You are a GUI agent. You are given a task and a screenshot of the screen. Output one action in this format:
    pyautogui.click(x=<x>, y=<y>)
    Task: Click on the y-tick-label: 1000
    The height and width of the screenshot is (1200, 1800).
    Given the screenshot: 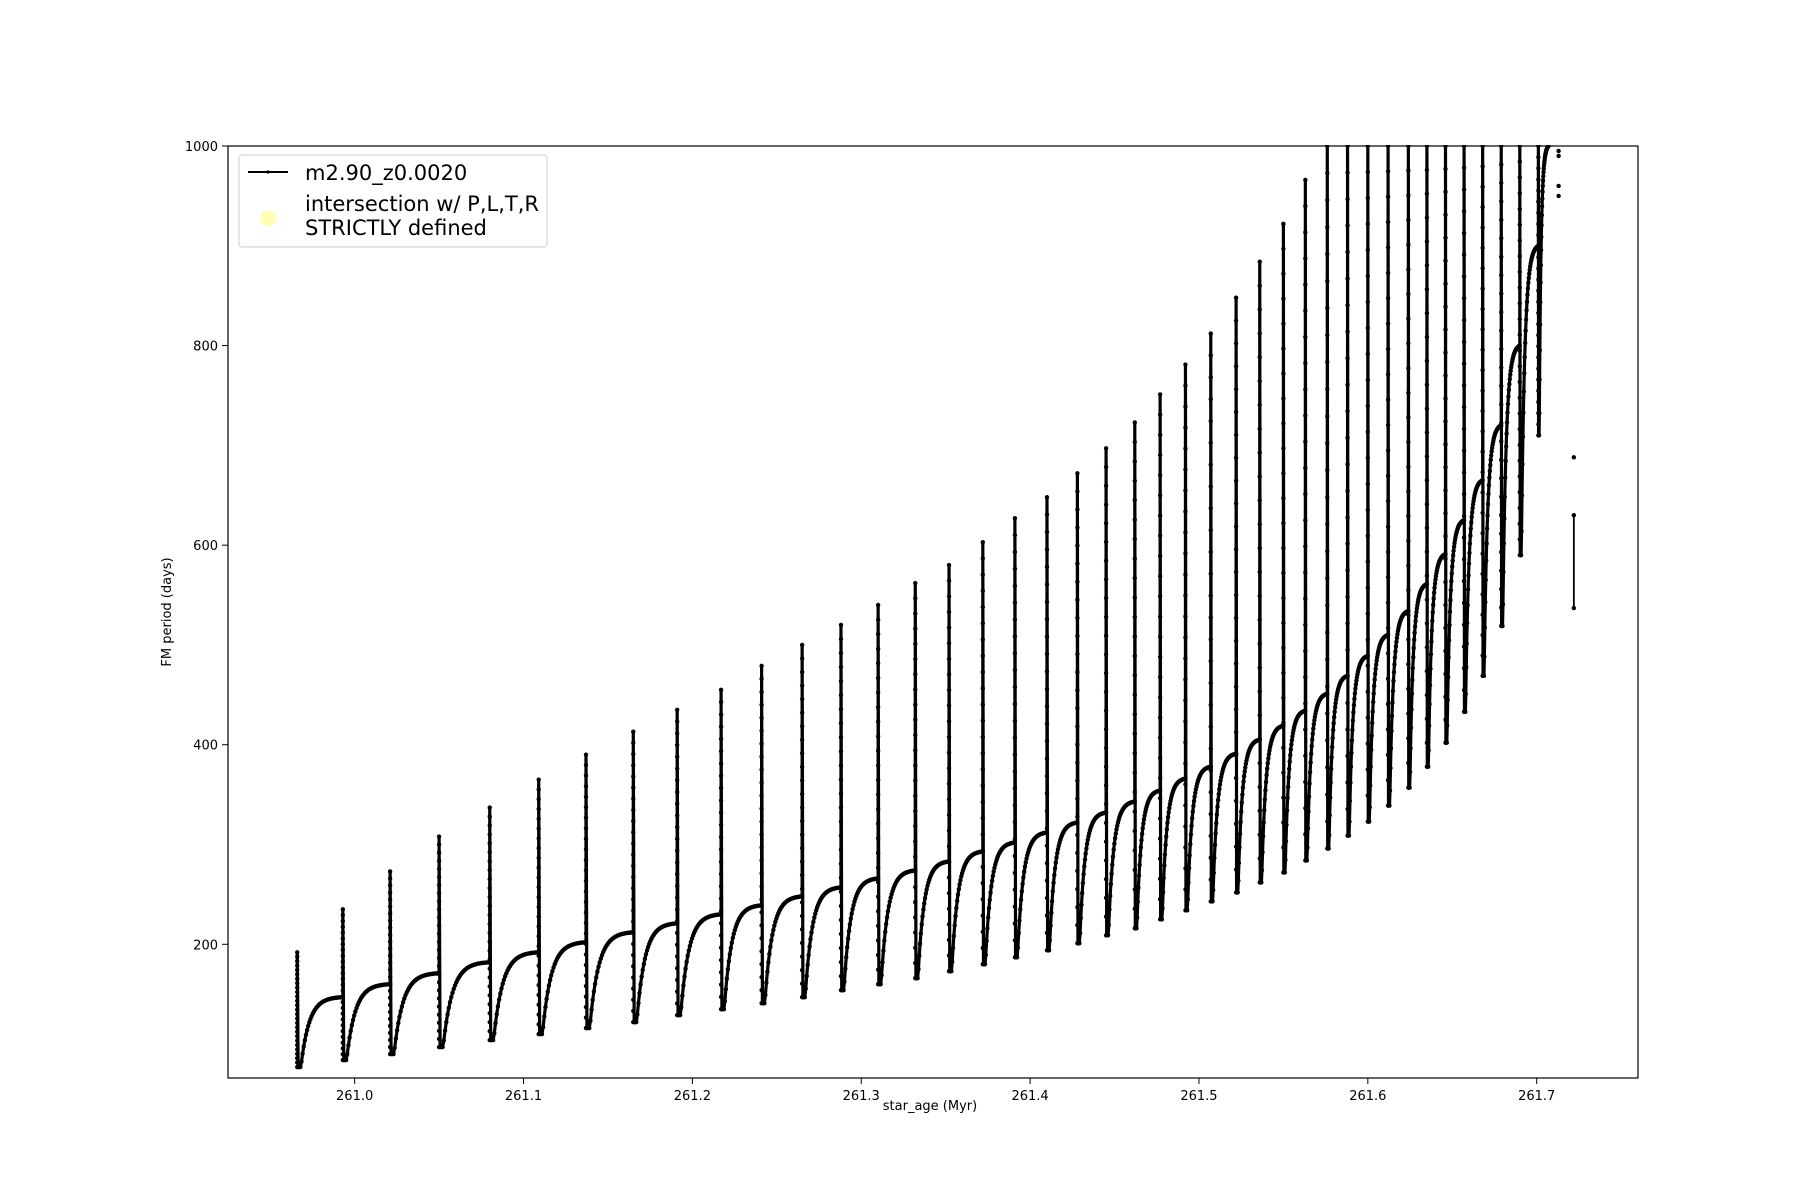 What is the action you would take?
    pyautogui.click(x=201, y=147)
    